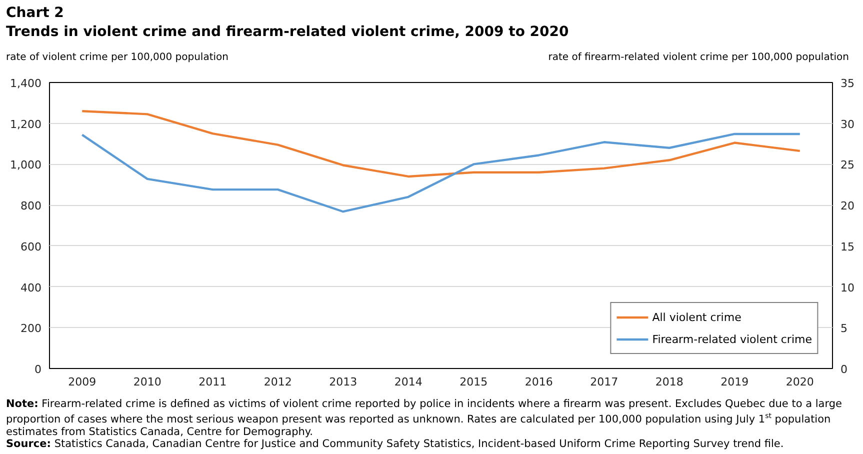 The width and height of the screenshot is (863, 454). I want to click on x-tick-label: 2009, so click(82, 382).